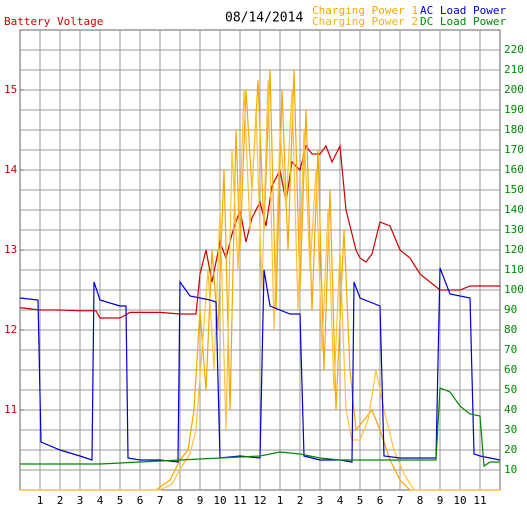 This screenshot has height=510, width=527. What do you see at coordinates (510, 449) in the screenshot?
I see `y2-tick-label: 20` at bounding box center [510, 449].